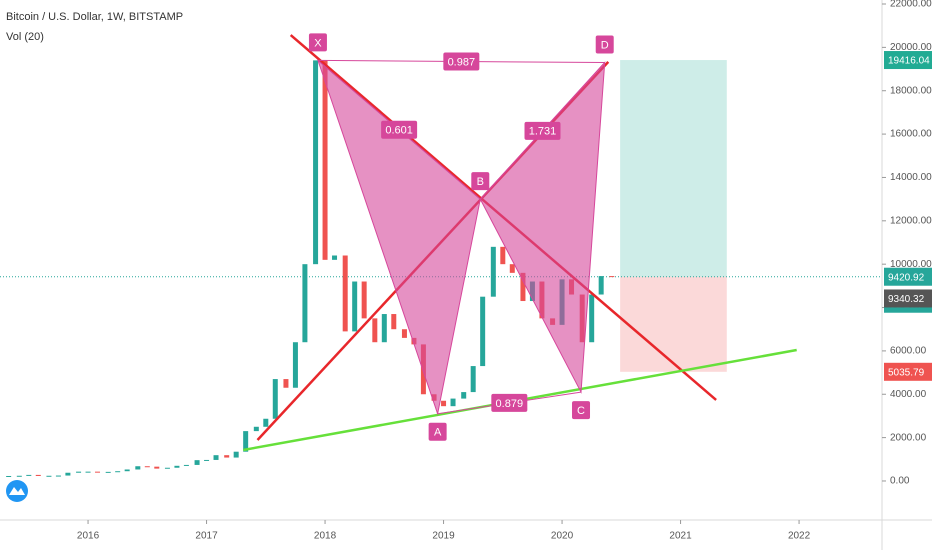 This screenshot has width=932, height=555. What do you see at coordinates (911, 47) in the screenshot?
I see `y-tick-label: 20000.00` at bounding box center [911, 47].